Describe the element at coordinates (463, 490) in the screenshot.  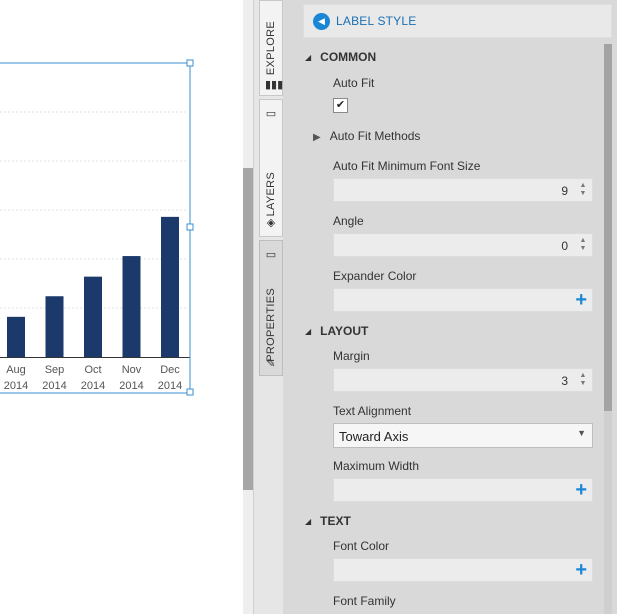
I see `max-width-field: +` at that location.